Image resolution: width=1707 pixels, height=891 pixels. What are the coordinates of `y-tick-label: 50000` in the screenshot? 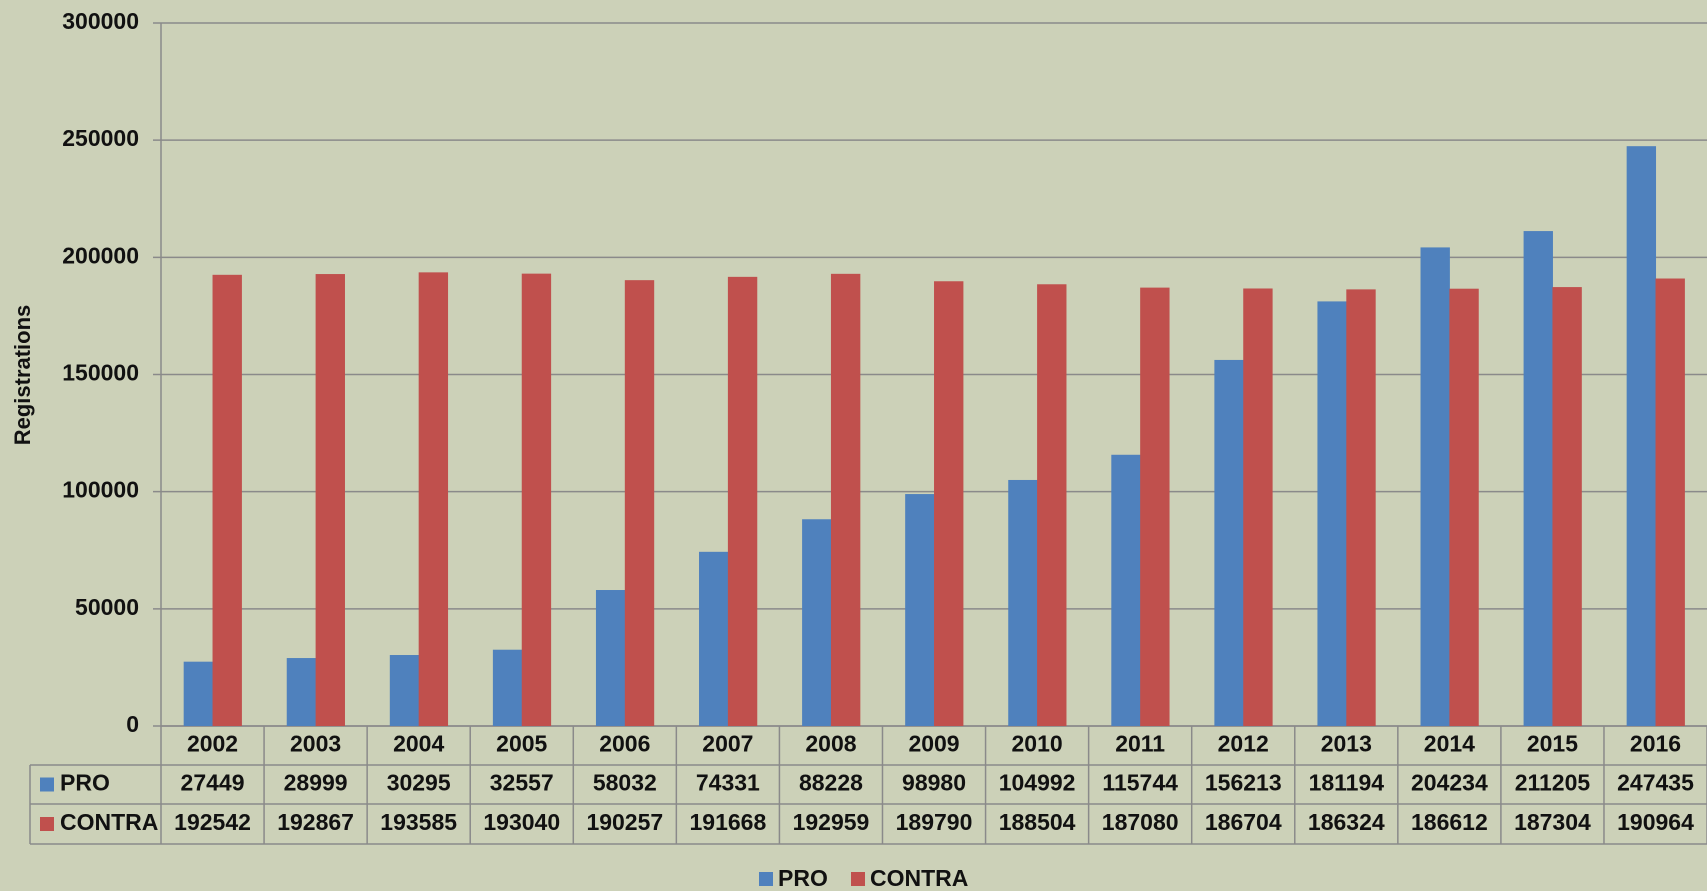 It's located at (107, 607).